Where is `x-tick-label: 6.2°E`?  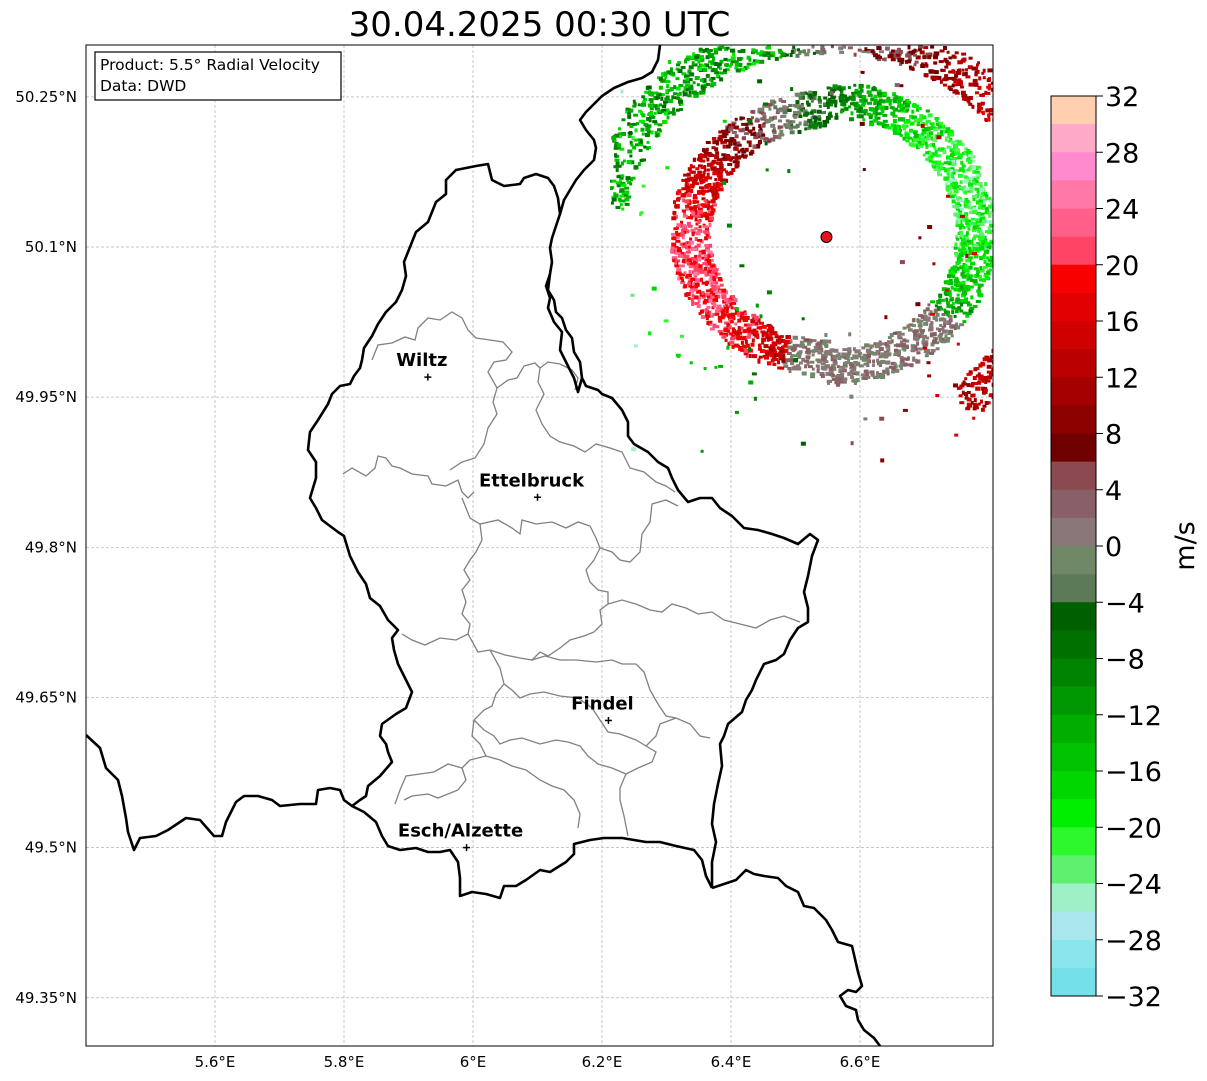
x-tick-label: 6.2°E is located at coordinates (602, 1062).